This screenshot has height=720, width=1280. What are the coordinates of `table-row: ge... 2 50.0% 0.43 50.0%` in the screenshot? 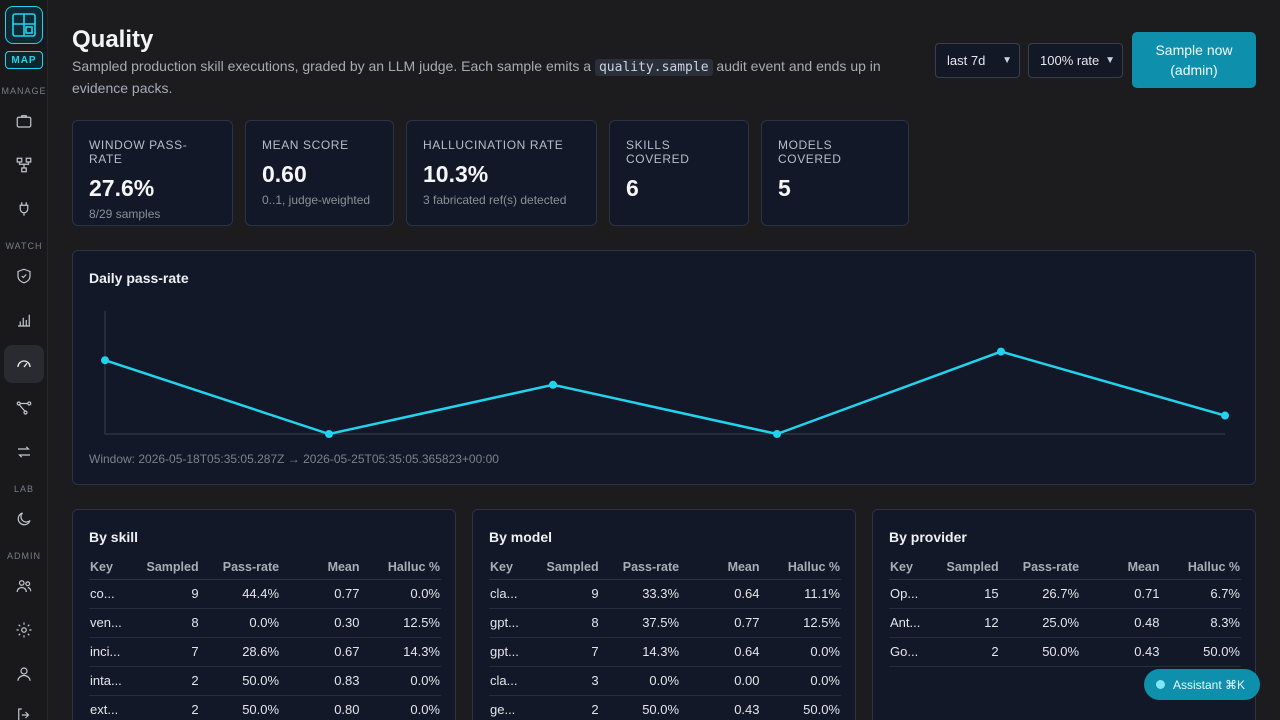 It's located at (665, 707).